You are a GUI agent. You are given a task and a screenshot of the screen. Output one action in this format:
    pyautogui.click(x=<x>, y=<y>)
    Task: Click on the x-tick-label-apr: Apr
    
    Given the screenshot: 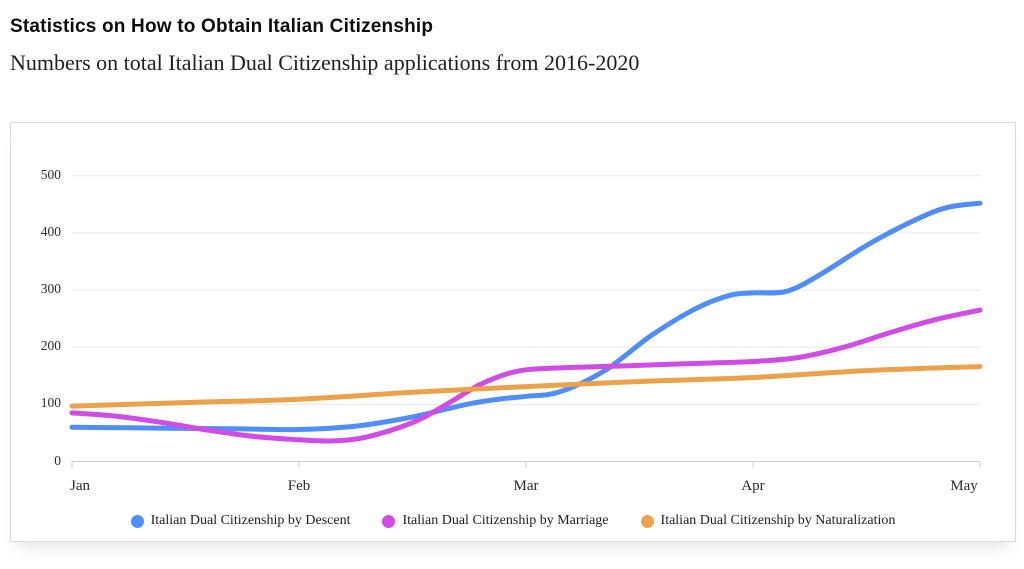 What is the action you would take?
    pyautogui.click(x=753, y=485)
    